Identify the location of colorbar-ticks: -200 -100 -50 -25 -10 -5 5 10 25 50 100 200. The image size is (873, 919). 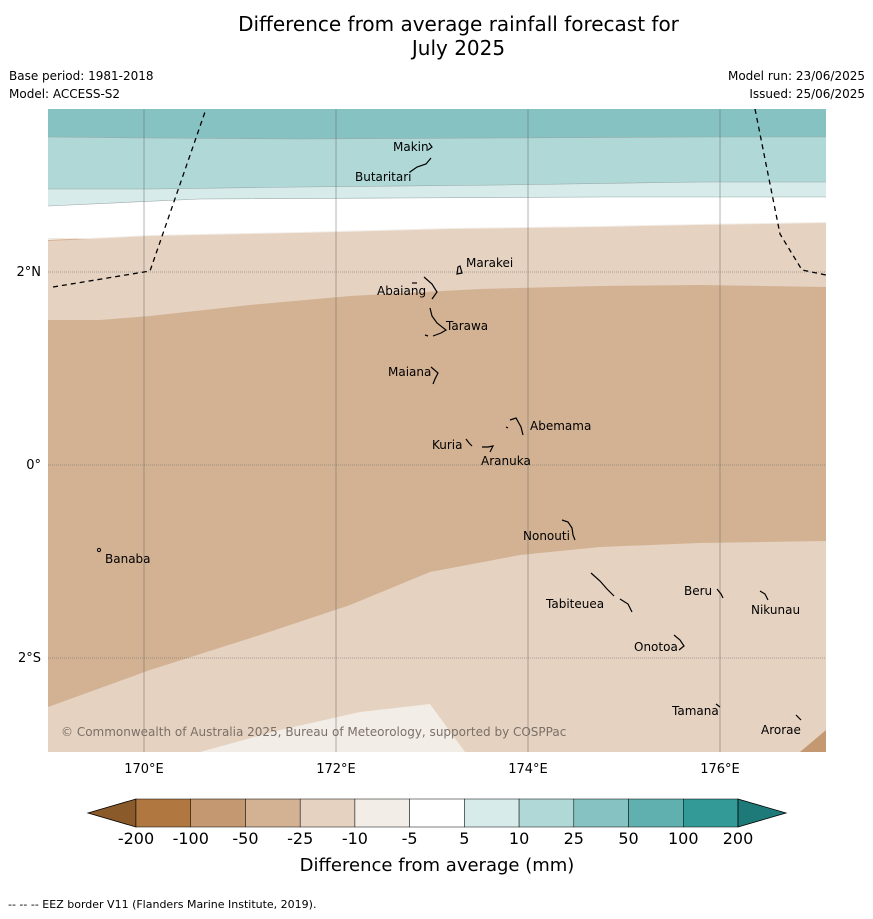
(435, 838).